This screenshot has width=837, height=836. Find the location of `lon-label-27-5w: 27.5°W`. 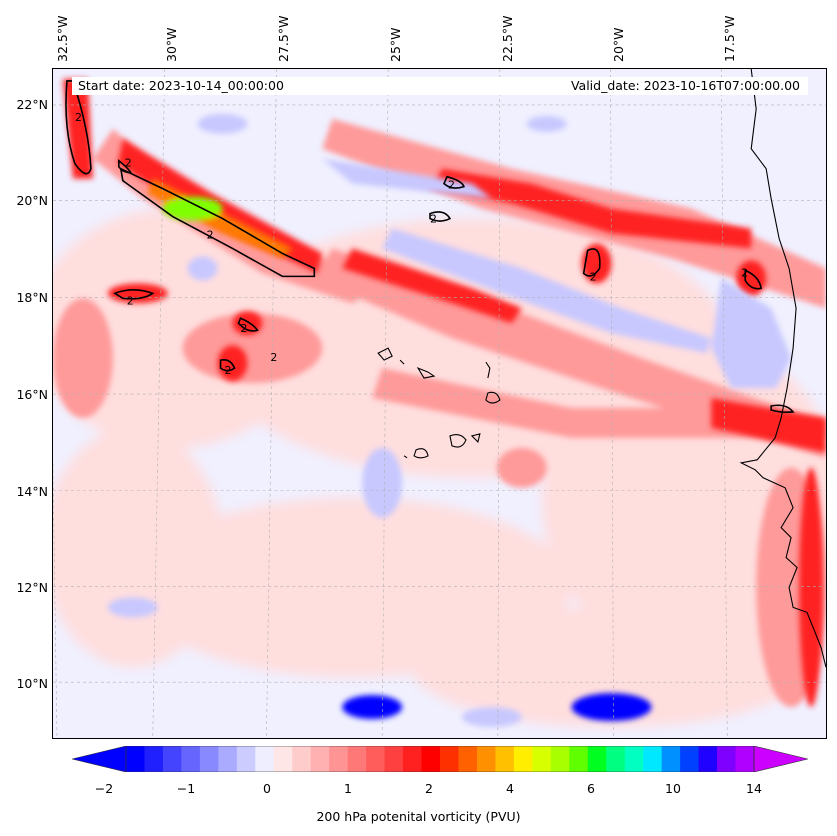

lon-label-27-5w: 27.5°W is located at coordinates (283, 38).